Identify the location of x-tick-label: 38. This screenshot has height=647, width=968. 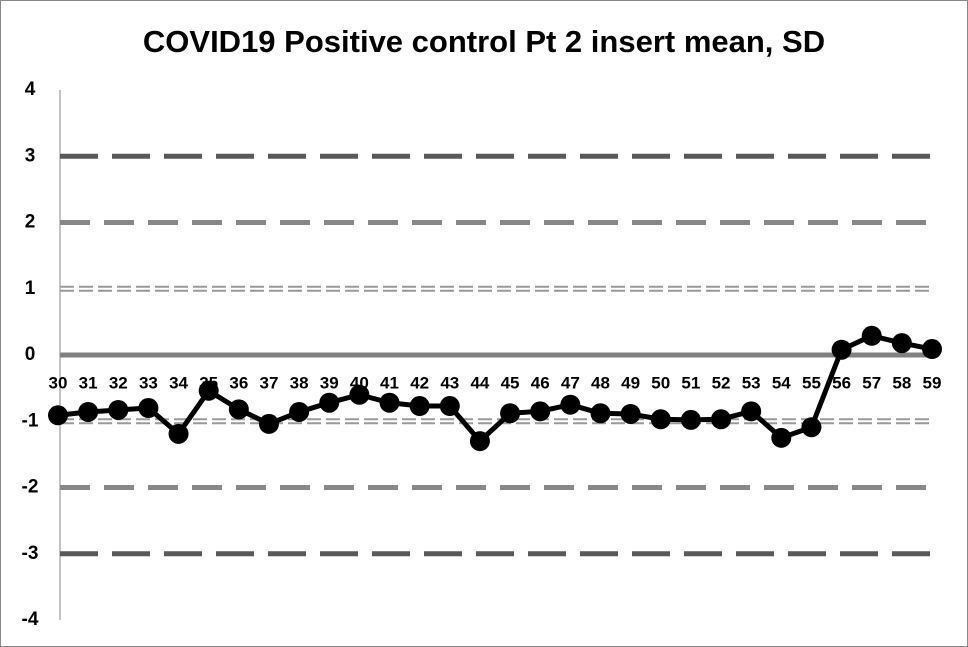
(299, 382).